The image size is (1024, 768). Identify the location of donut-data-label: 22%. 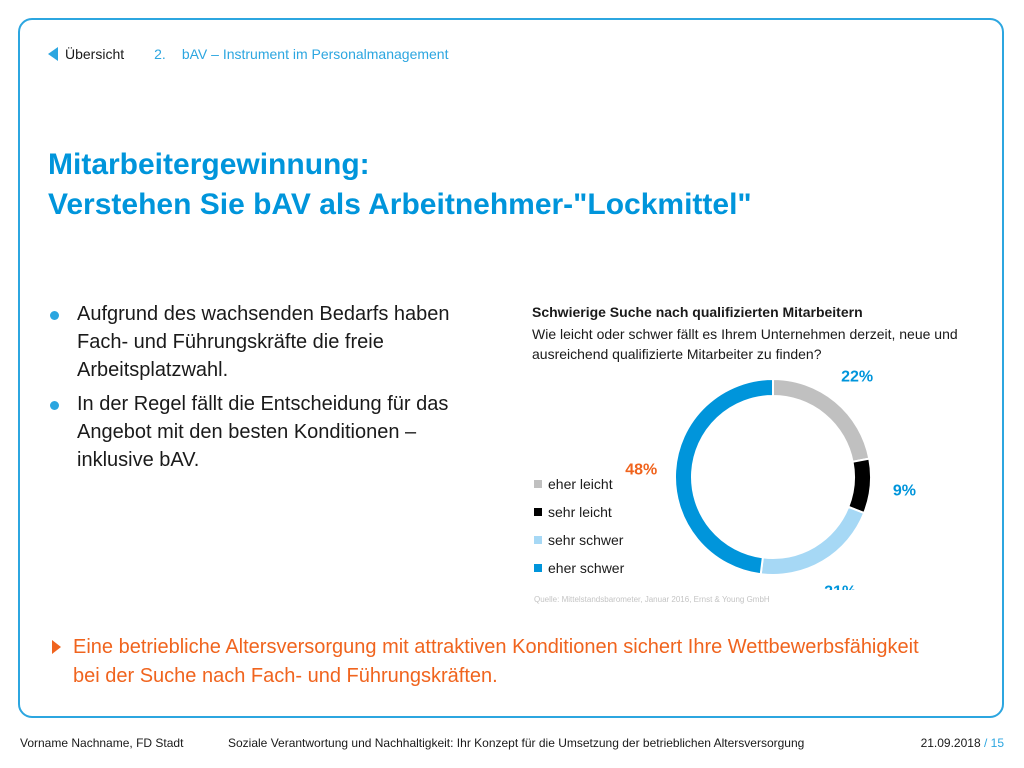
(857, 377).